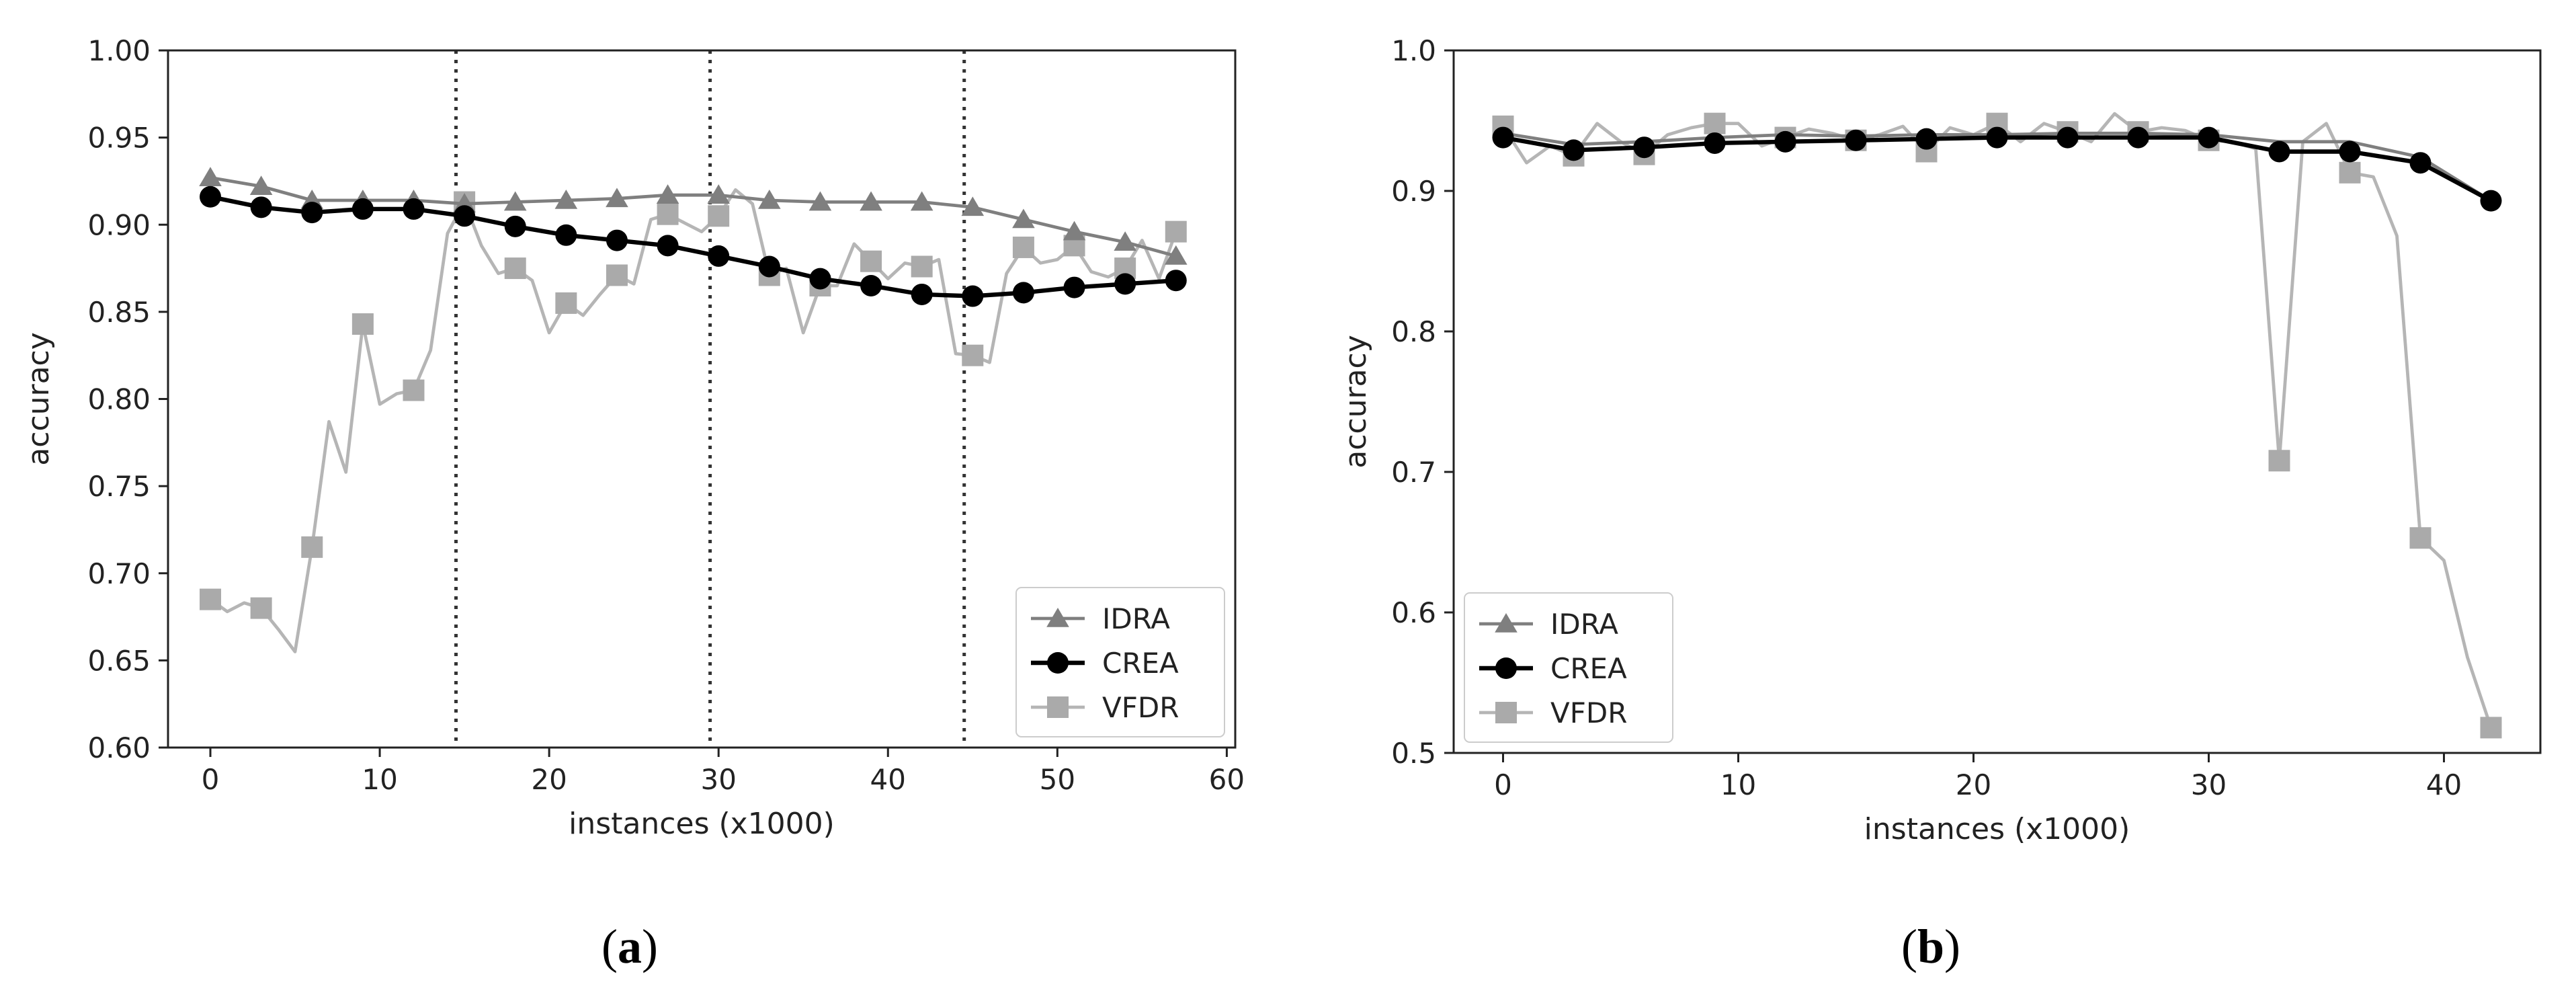 The height and width of the screenshot is (1003, 2576). I want to click on x-tick-label: 10, so click(1738, 784).